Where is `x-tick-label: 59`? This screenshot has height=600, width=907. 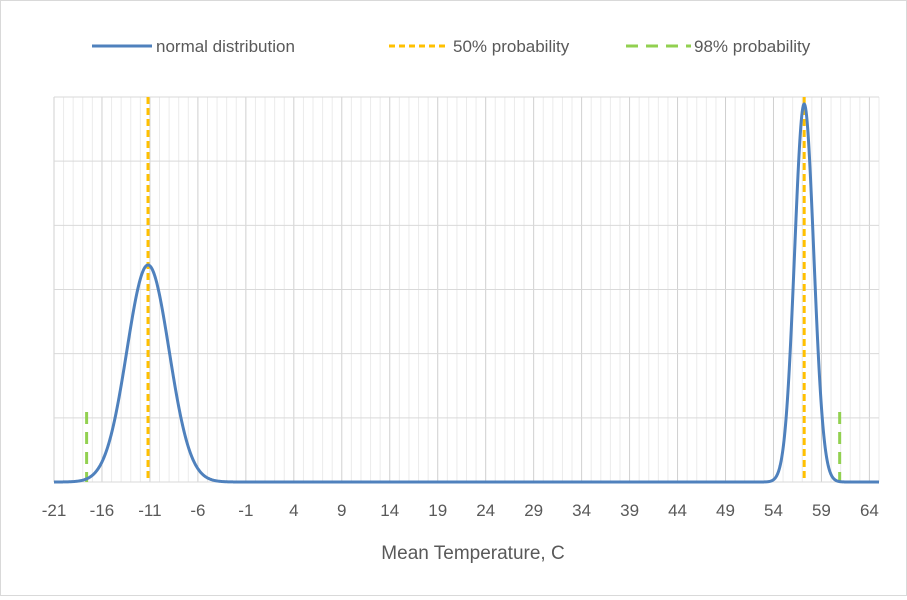 x-tick-label: 59 is located at coordinates (821, 510).